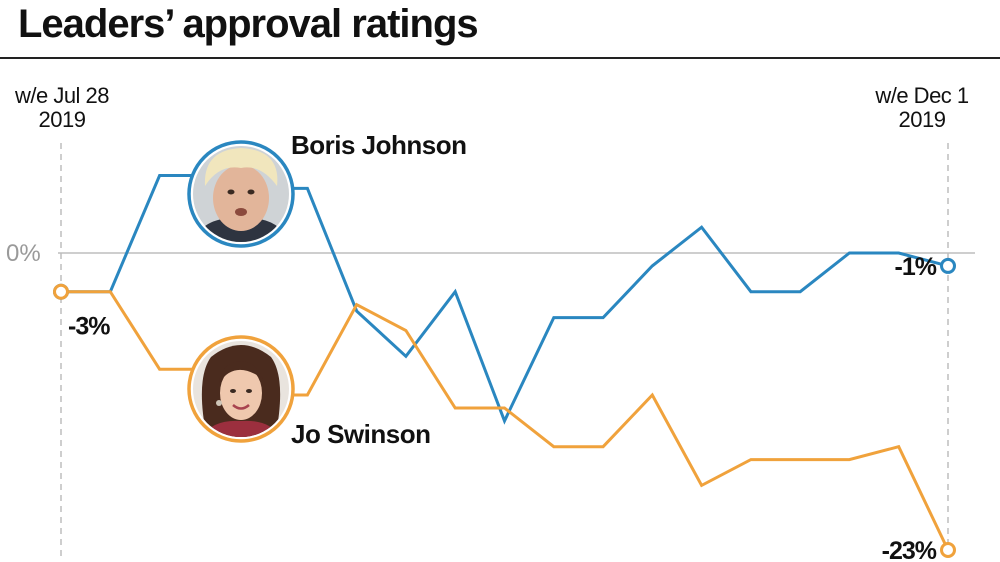 Image resolution: width=1000 pixels, height=562 pixels. What do you see at coordinates (948, 265) in the screenshot?
I see `boris-johnson-end-point` at bounding box center [948, 265].